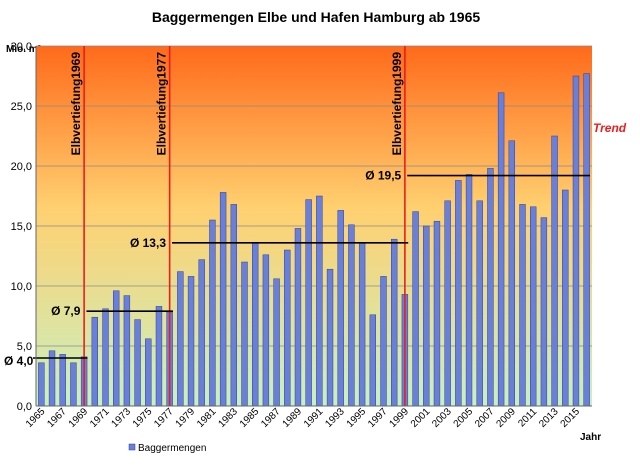  What do you see at coordinates (308, 303) in the screenshot?
I see `bar-1990` at bounding box center [308, 303].